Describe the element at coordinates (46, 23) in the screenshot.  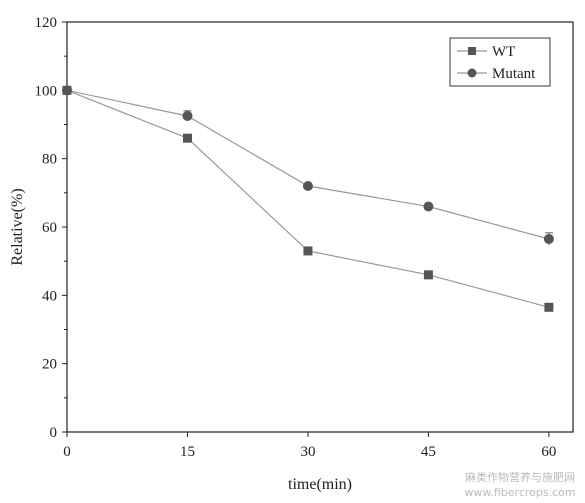
I see `y-tick-label-6: 120` at that location.